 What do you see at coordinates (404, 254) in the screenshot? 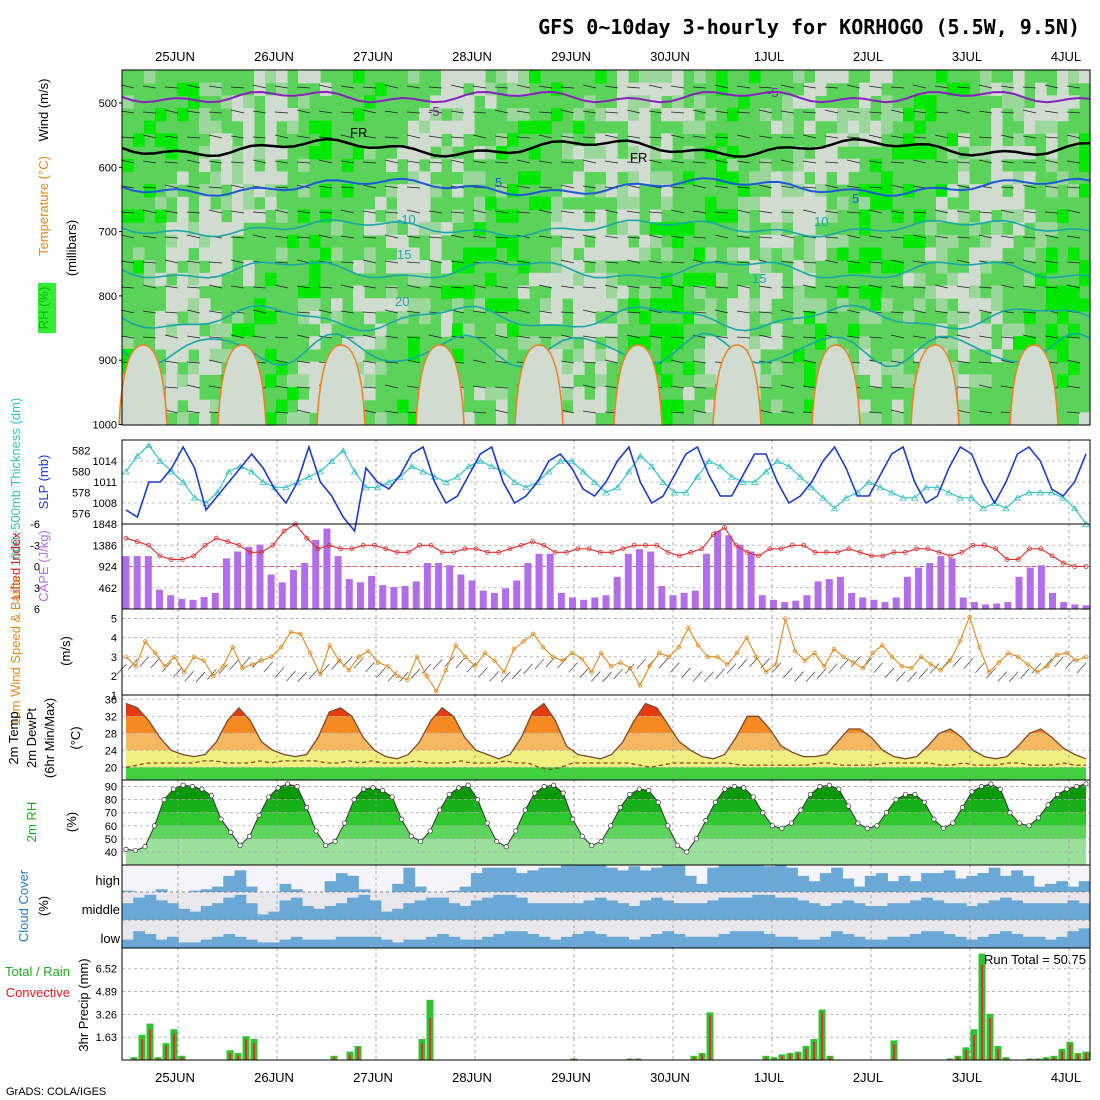
I see `contour-label: 15` at bounding box center [404, 254].